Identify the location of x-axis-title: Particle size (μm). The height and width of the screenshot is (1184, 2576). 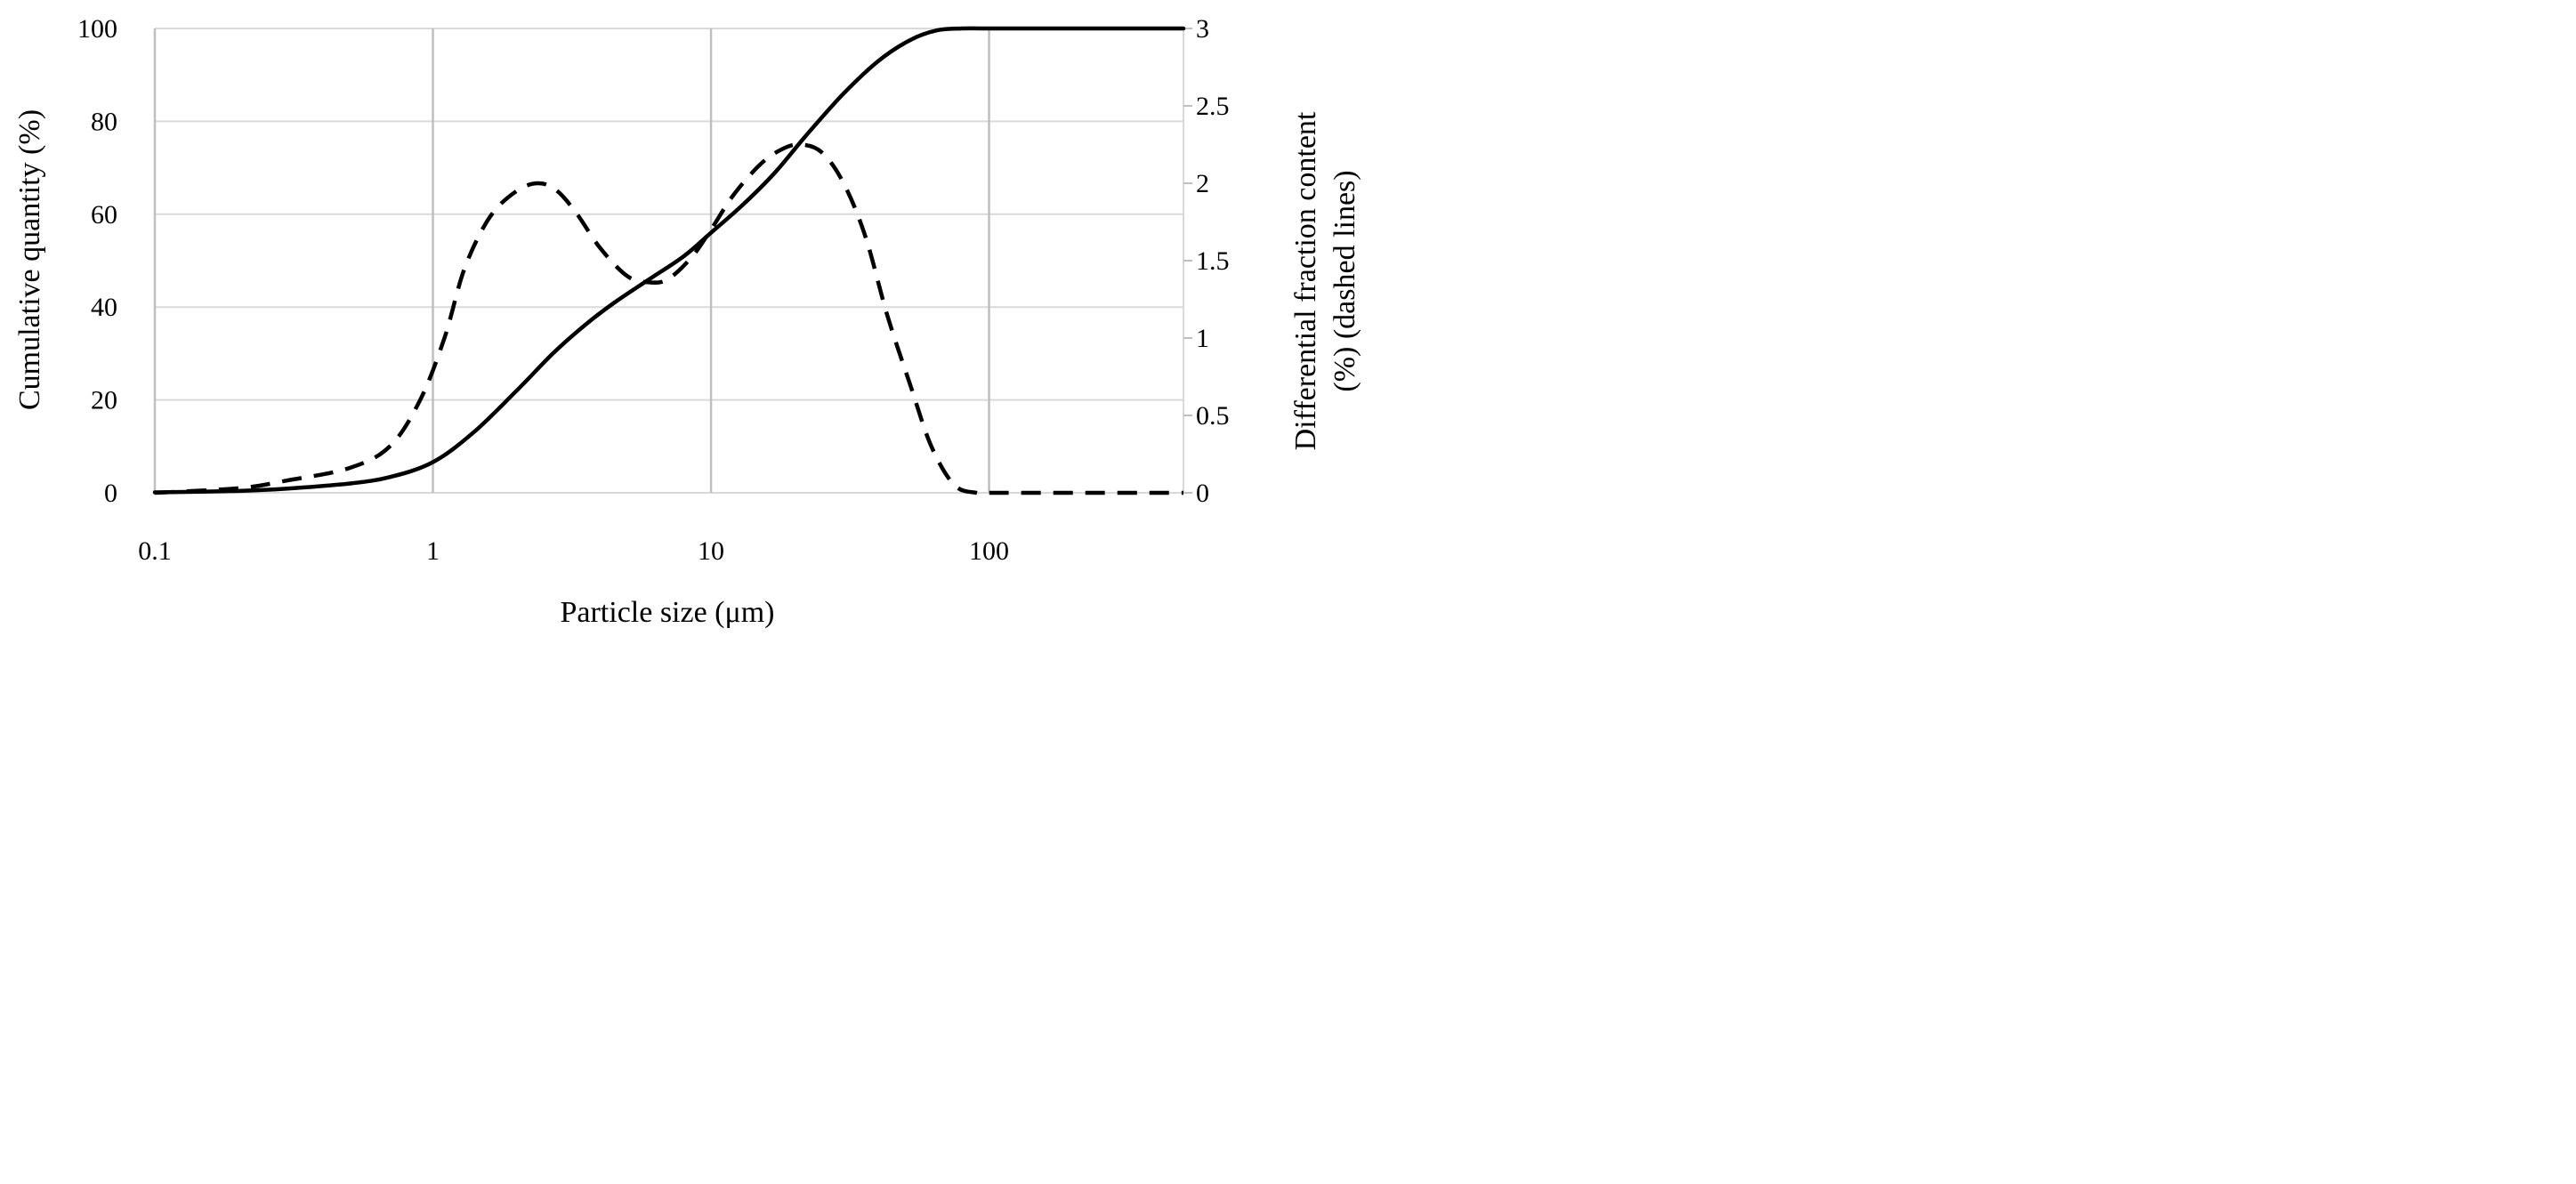
(667, 613).